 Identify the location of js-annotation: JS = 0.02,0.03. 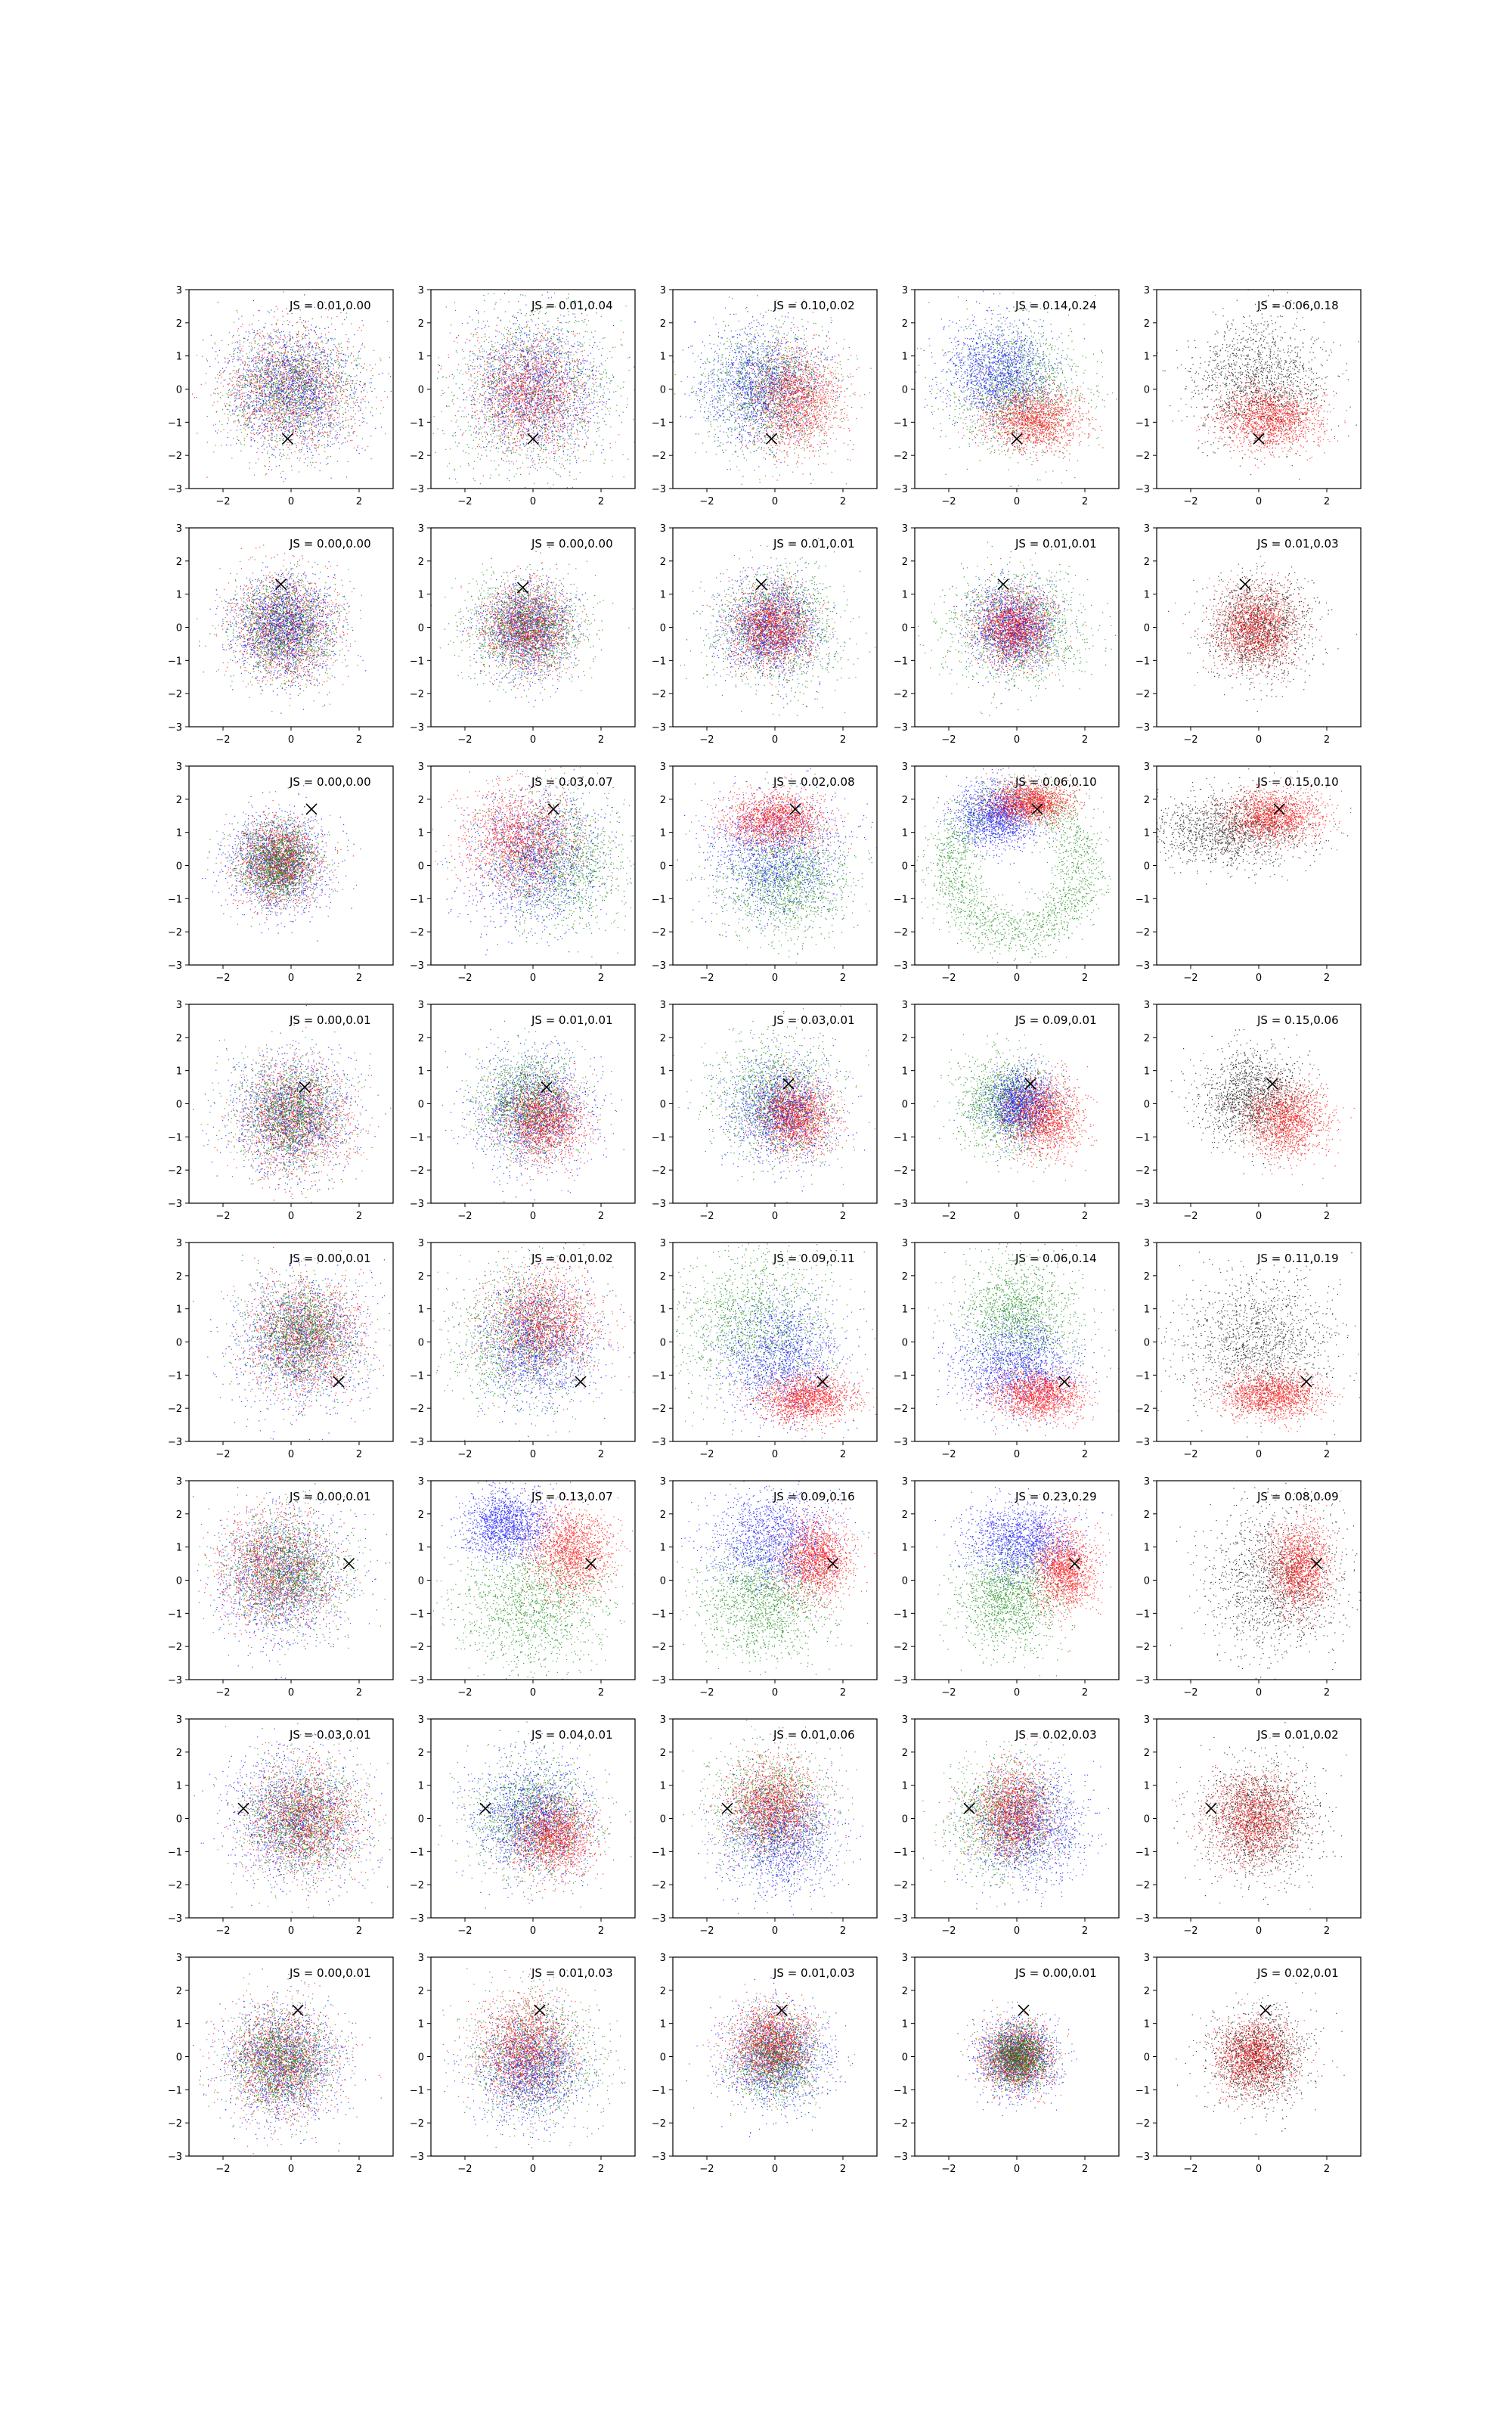
(1056, 1735).